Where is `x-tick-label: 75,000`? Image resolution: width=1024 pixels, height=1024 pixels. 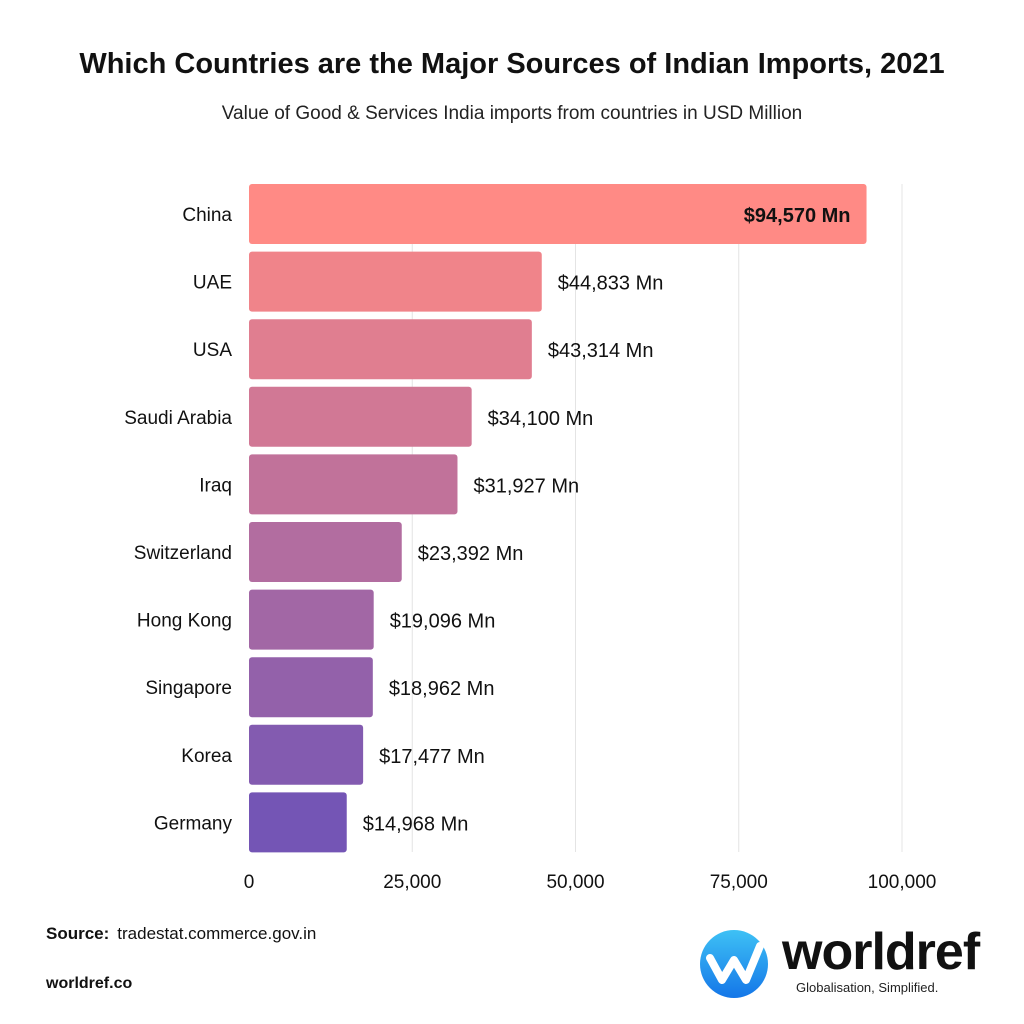 x-tick-label: 75,000 is located at coordinates (739, 882).